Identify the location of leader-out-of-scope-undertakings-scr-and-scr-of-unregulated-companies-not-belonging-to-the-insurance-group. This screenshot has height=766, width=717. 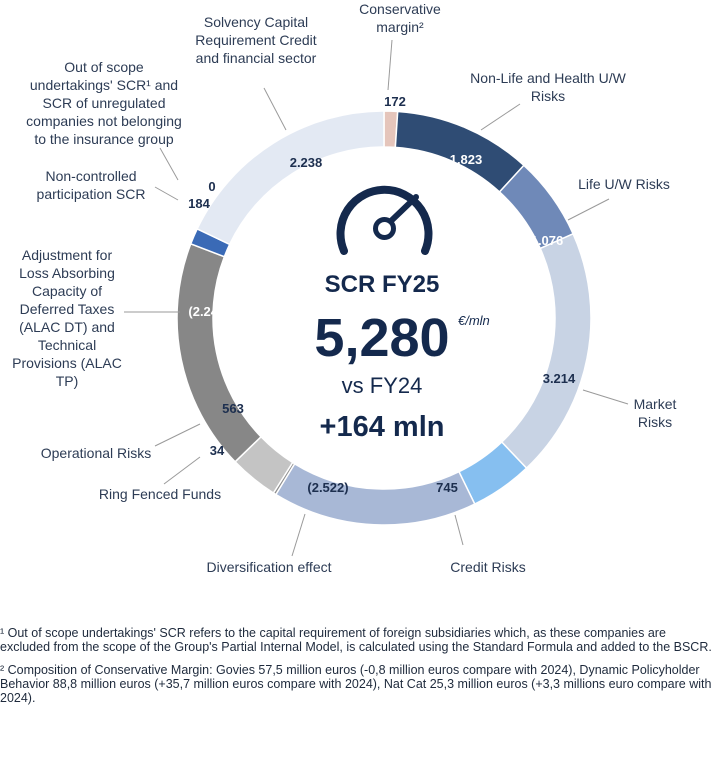
(169, 164).